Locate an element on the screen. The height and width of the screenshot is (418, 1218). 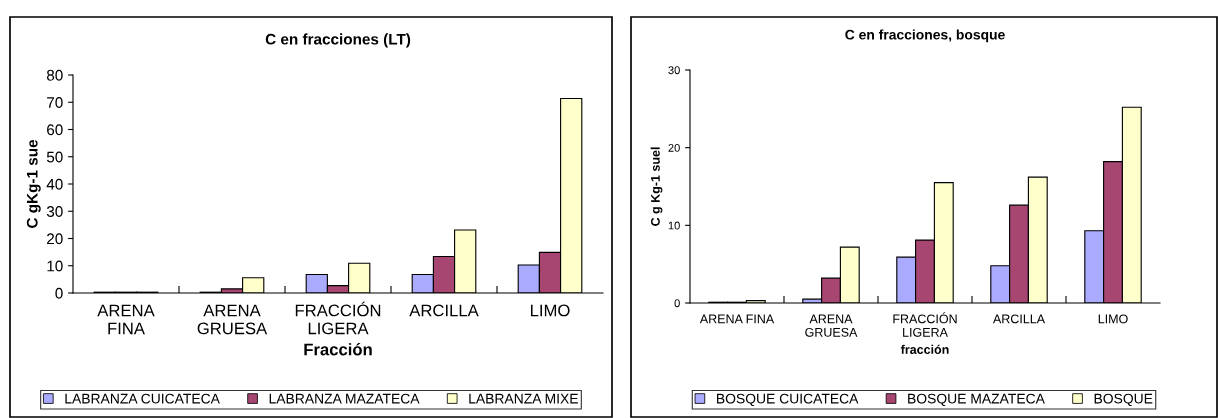
chart-title: C en fracciones, bosque is located at coordinates (925, 36).